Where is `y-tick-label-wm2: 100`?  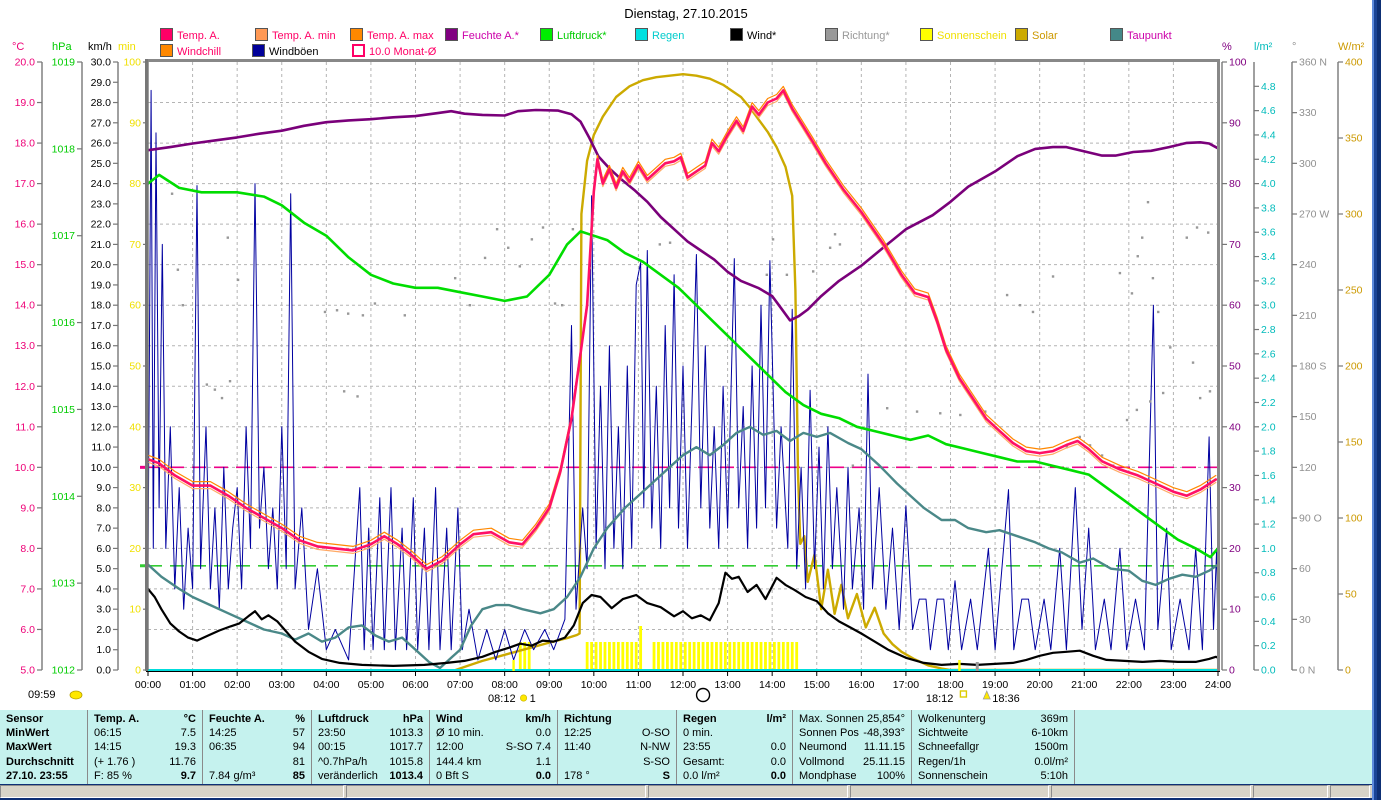
y-tick-label-wm2: 100 is located at coordinates (1354, 519).